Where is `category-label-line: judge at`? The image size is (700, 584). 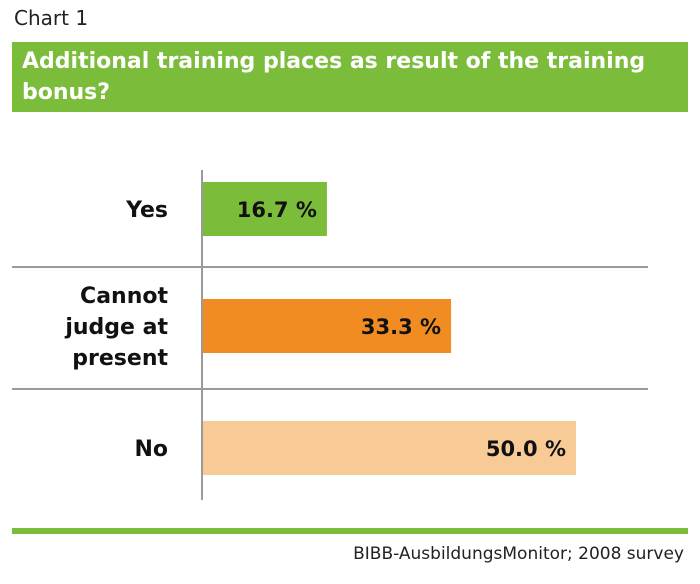
category-label-line: judge at is located at coordinates (116, 327).